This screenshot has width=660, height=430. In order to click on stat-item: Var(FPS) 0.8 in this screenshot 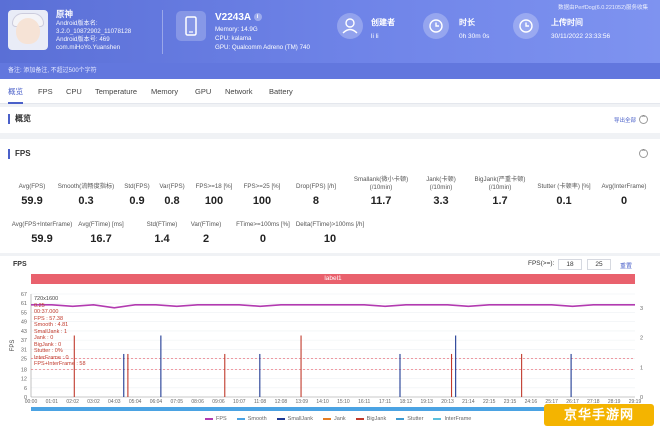, I will do `click(171, 196)`.